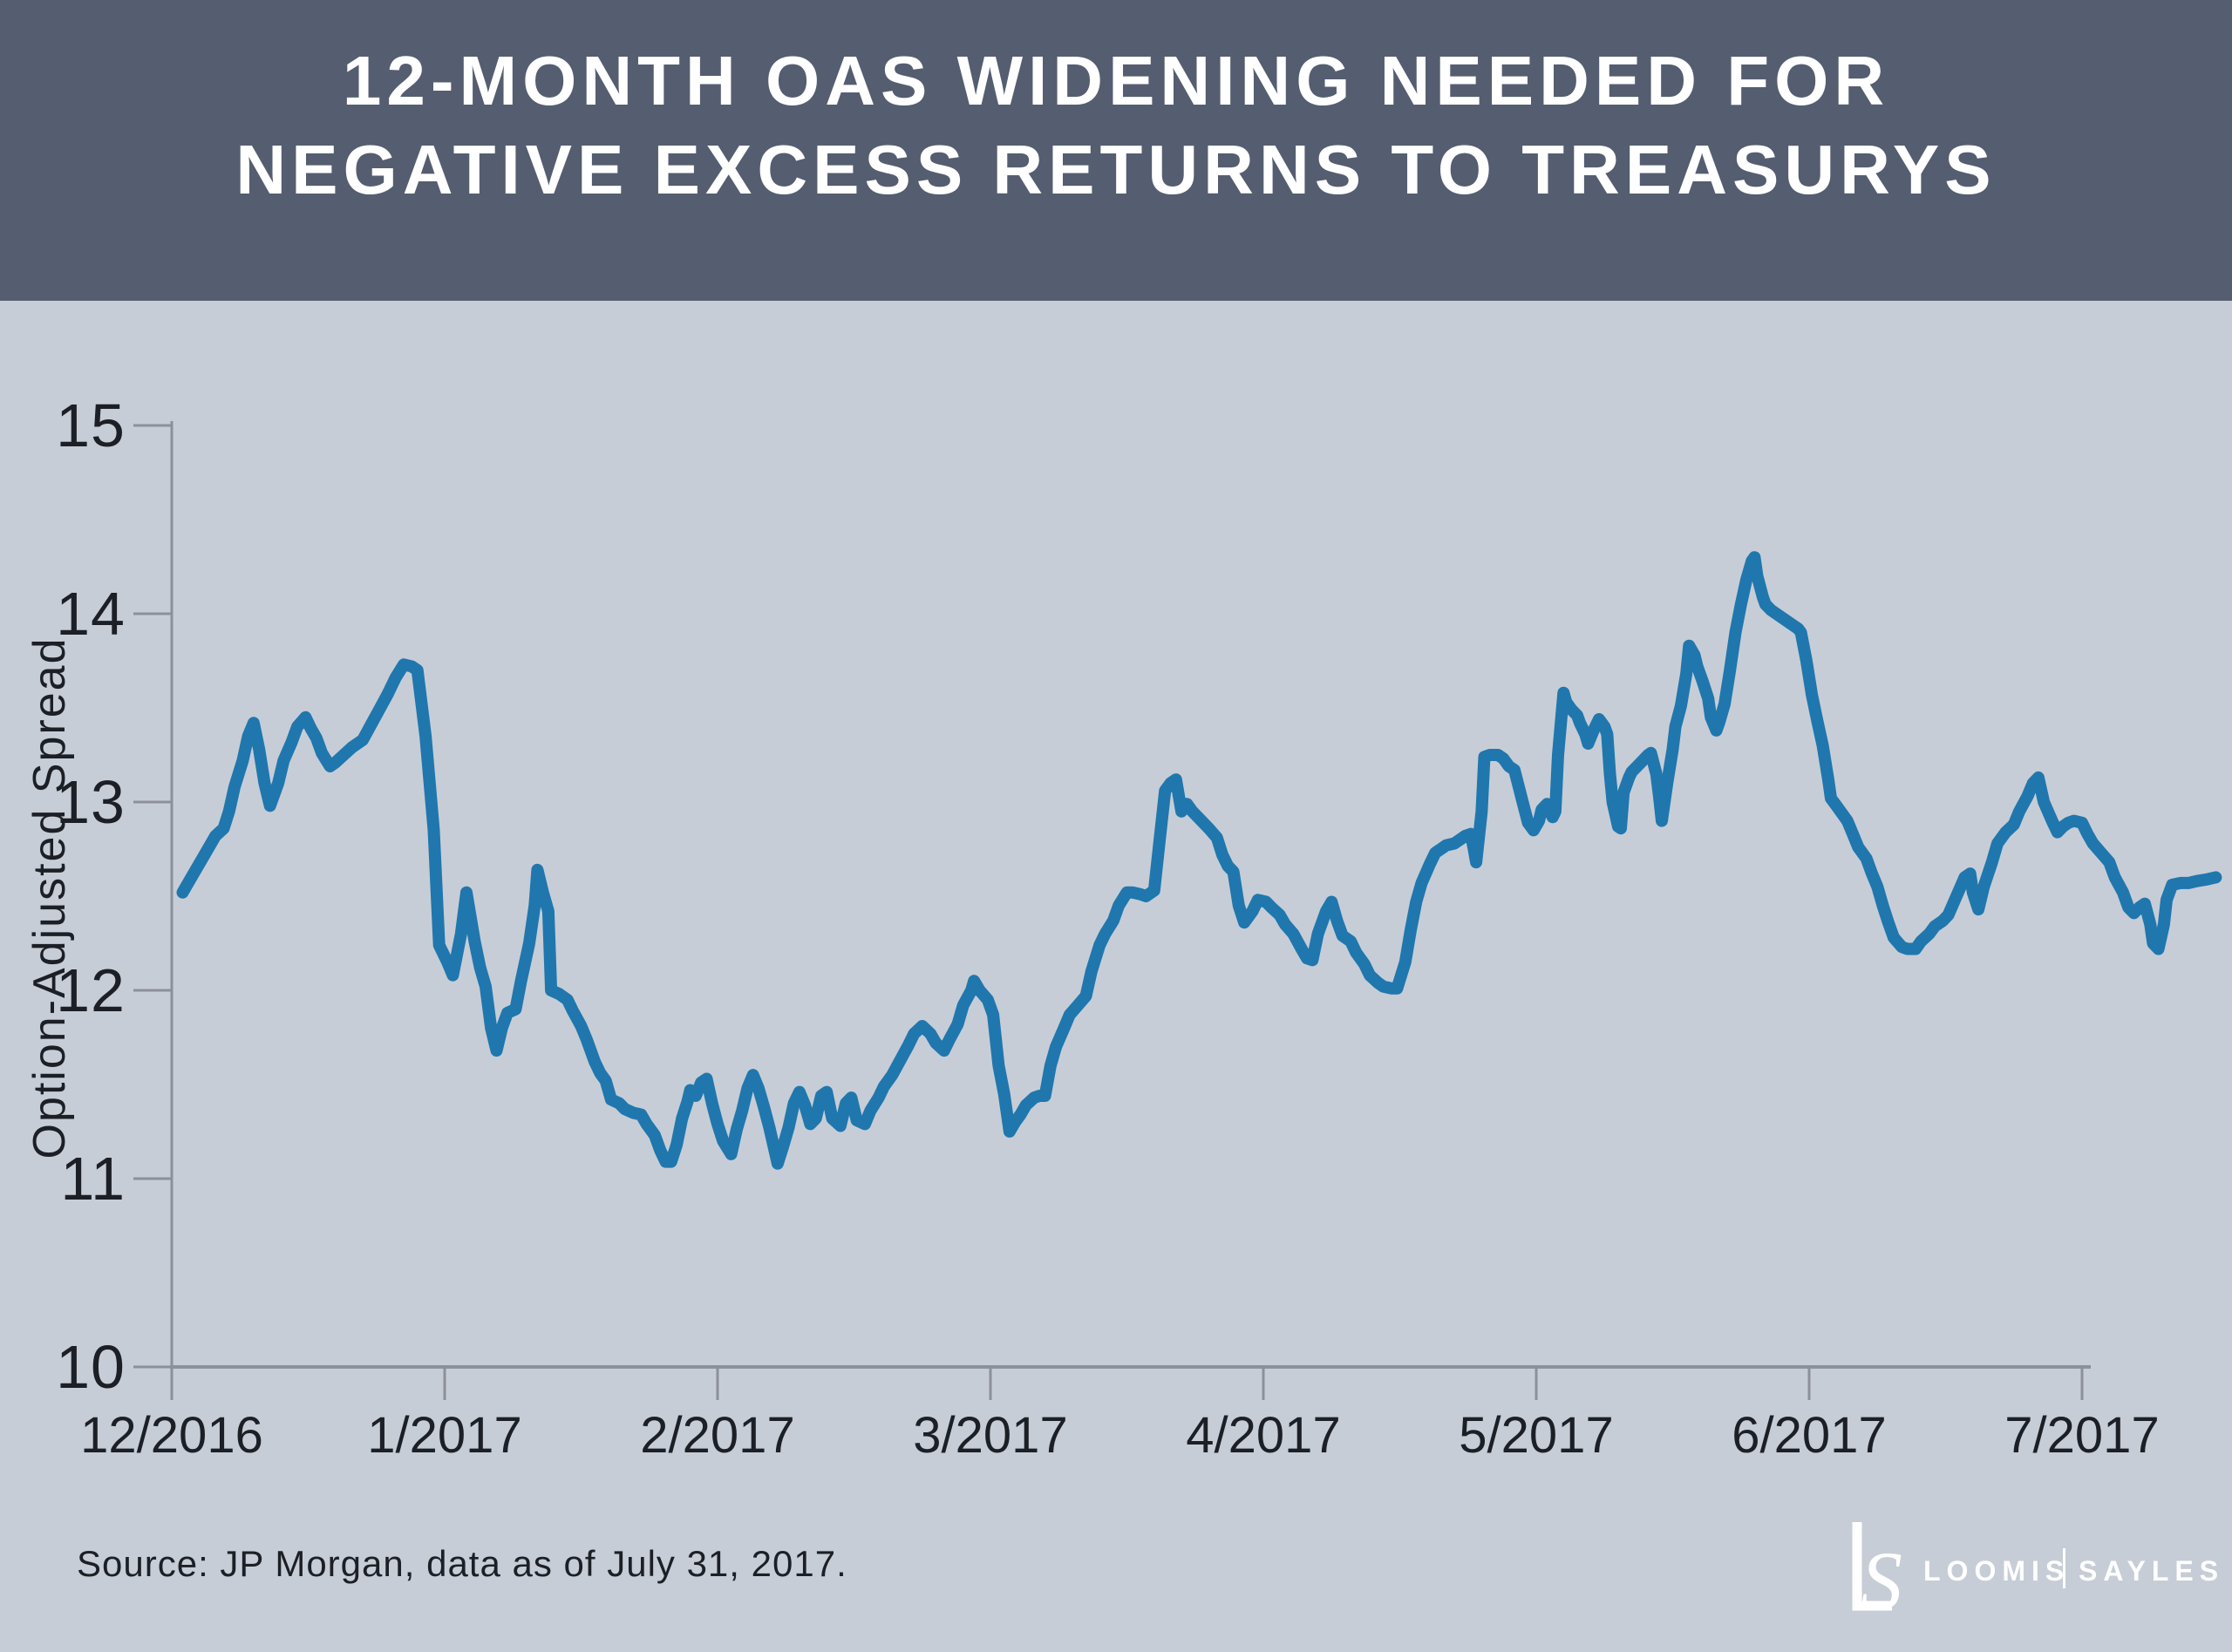 The width and height of the screenshot is (2232, 1652). Describe the element at coordinates (2064, 1568) in the screenshot. I see `logo-divider` at that location.